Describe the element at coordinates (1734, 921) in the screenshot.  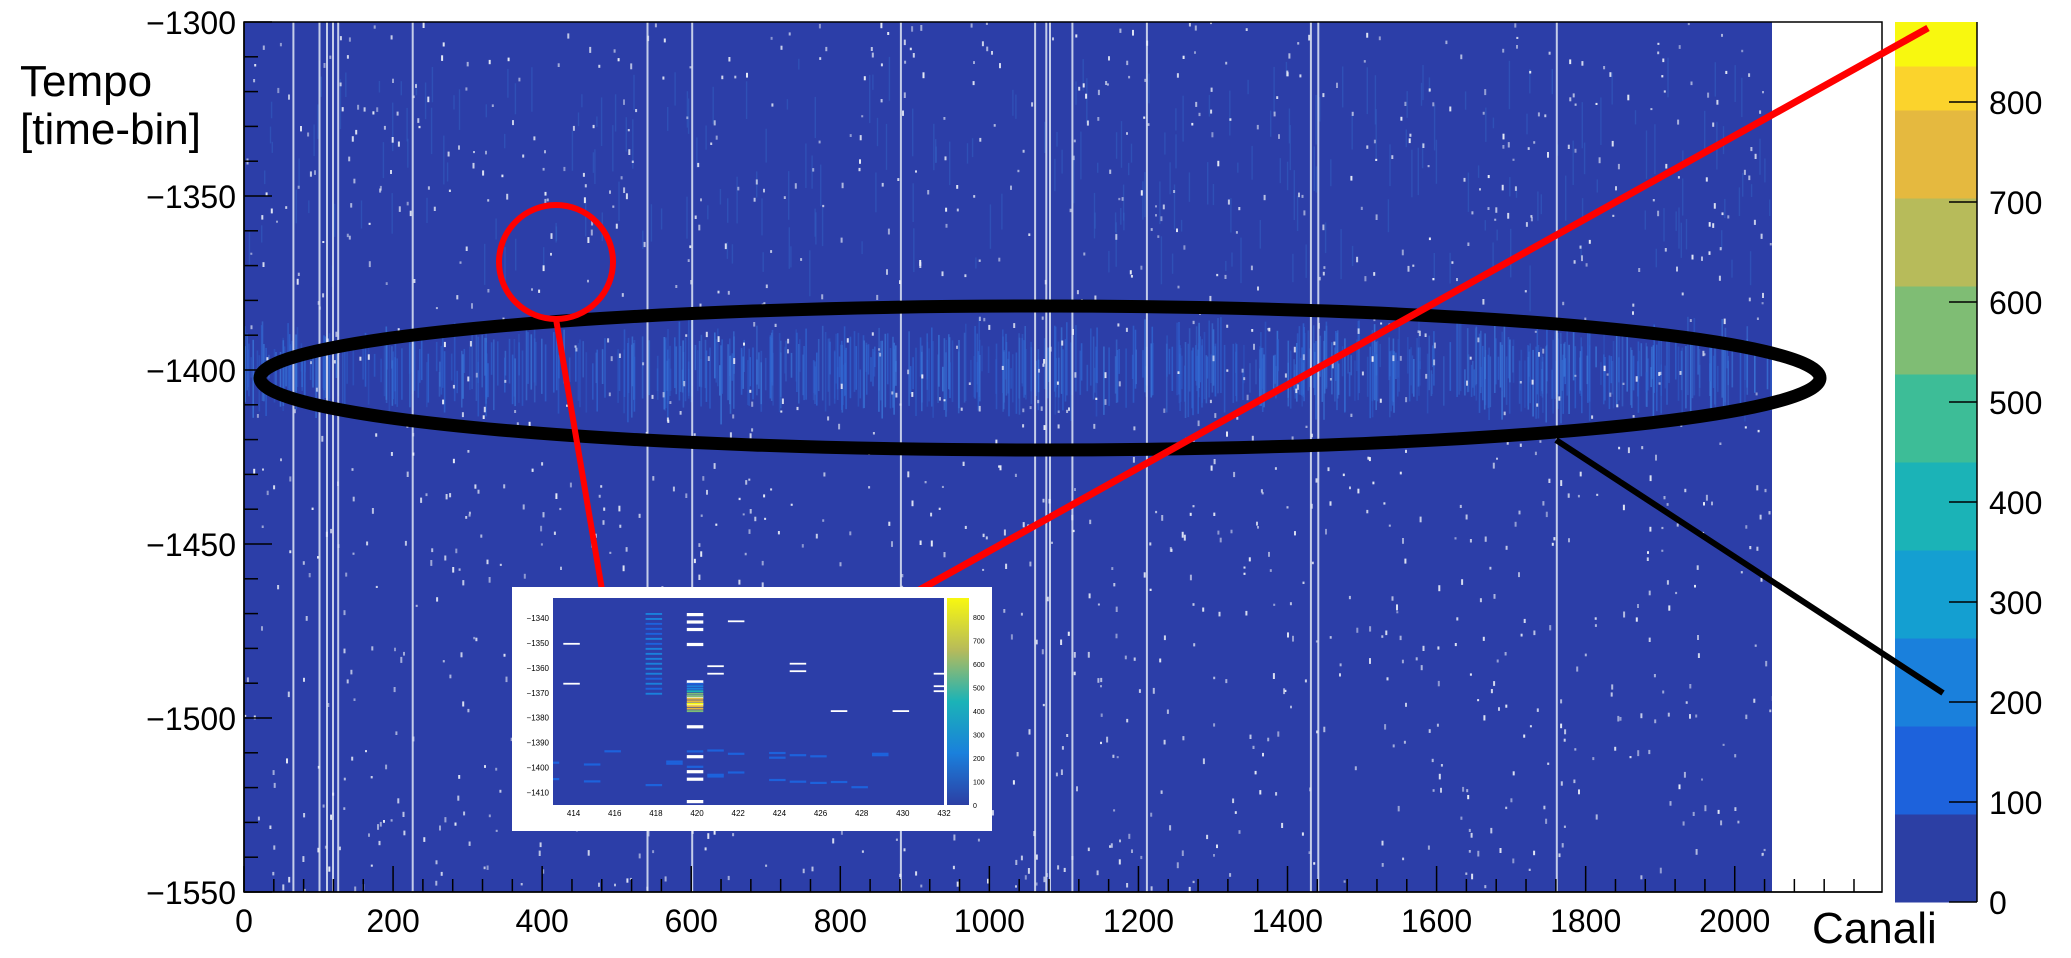
I see `x-tick-label: 2000` at that location.